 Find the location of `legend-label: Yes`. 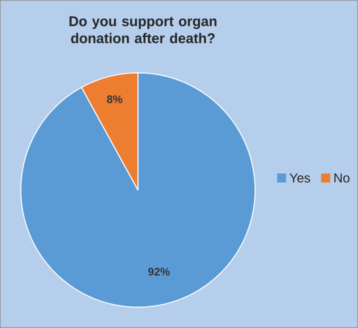

legend-label: Yes is located at coordinates (300, 178).